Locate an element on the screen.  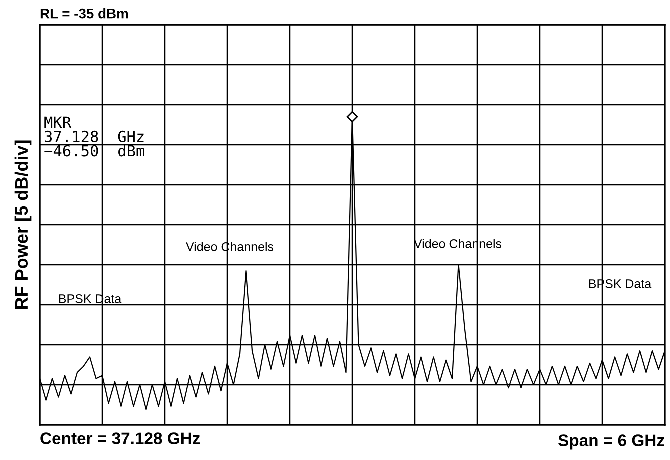
text: RL = -35 dBm is located at coordinates (84, 13).